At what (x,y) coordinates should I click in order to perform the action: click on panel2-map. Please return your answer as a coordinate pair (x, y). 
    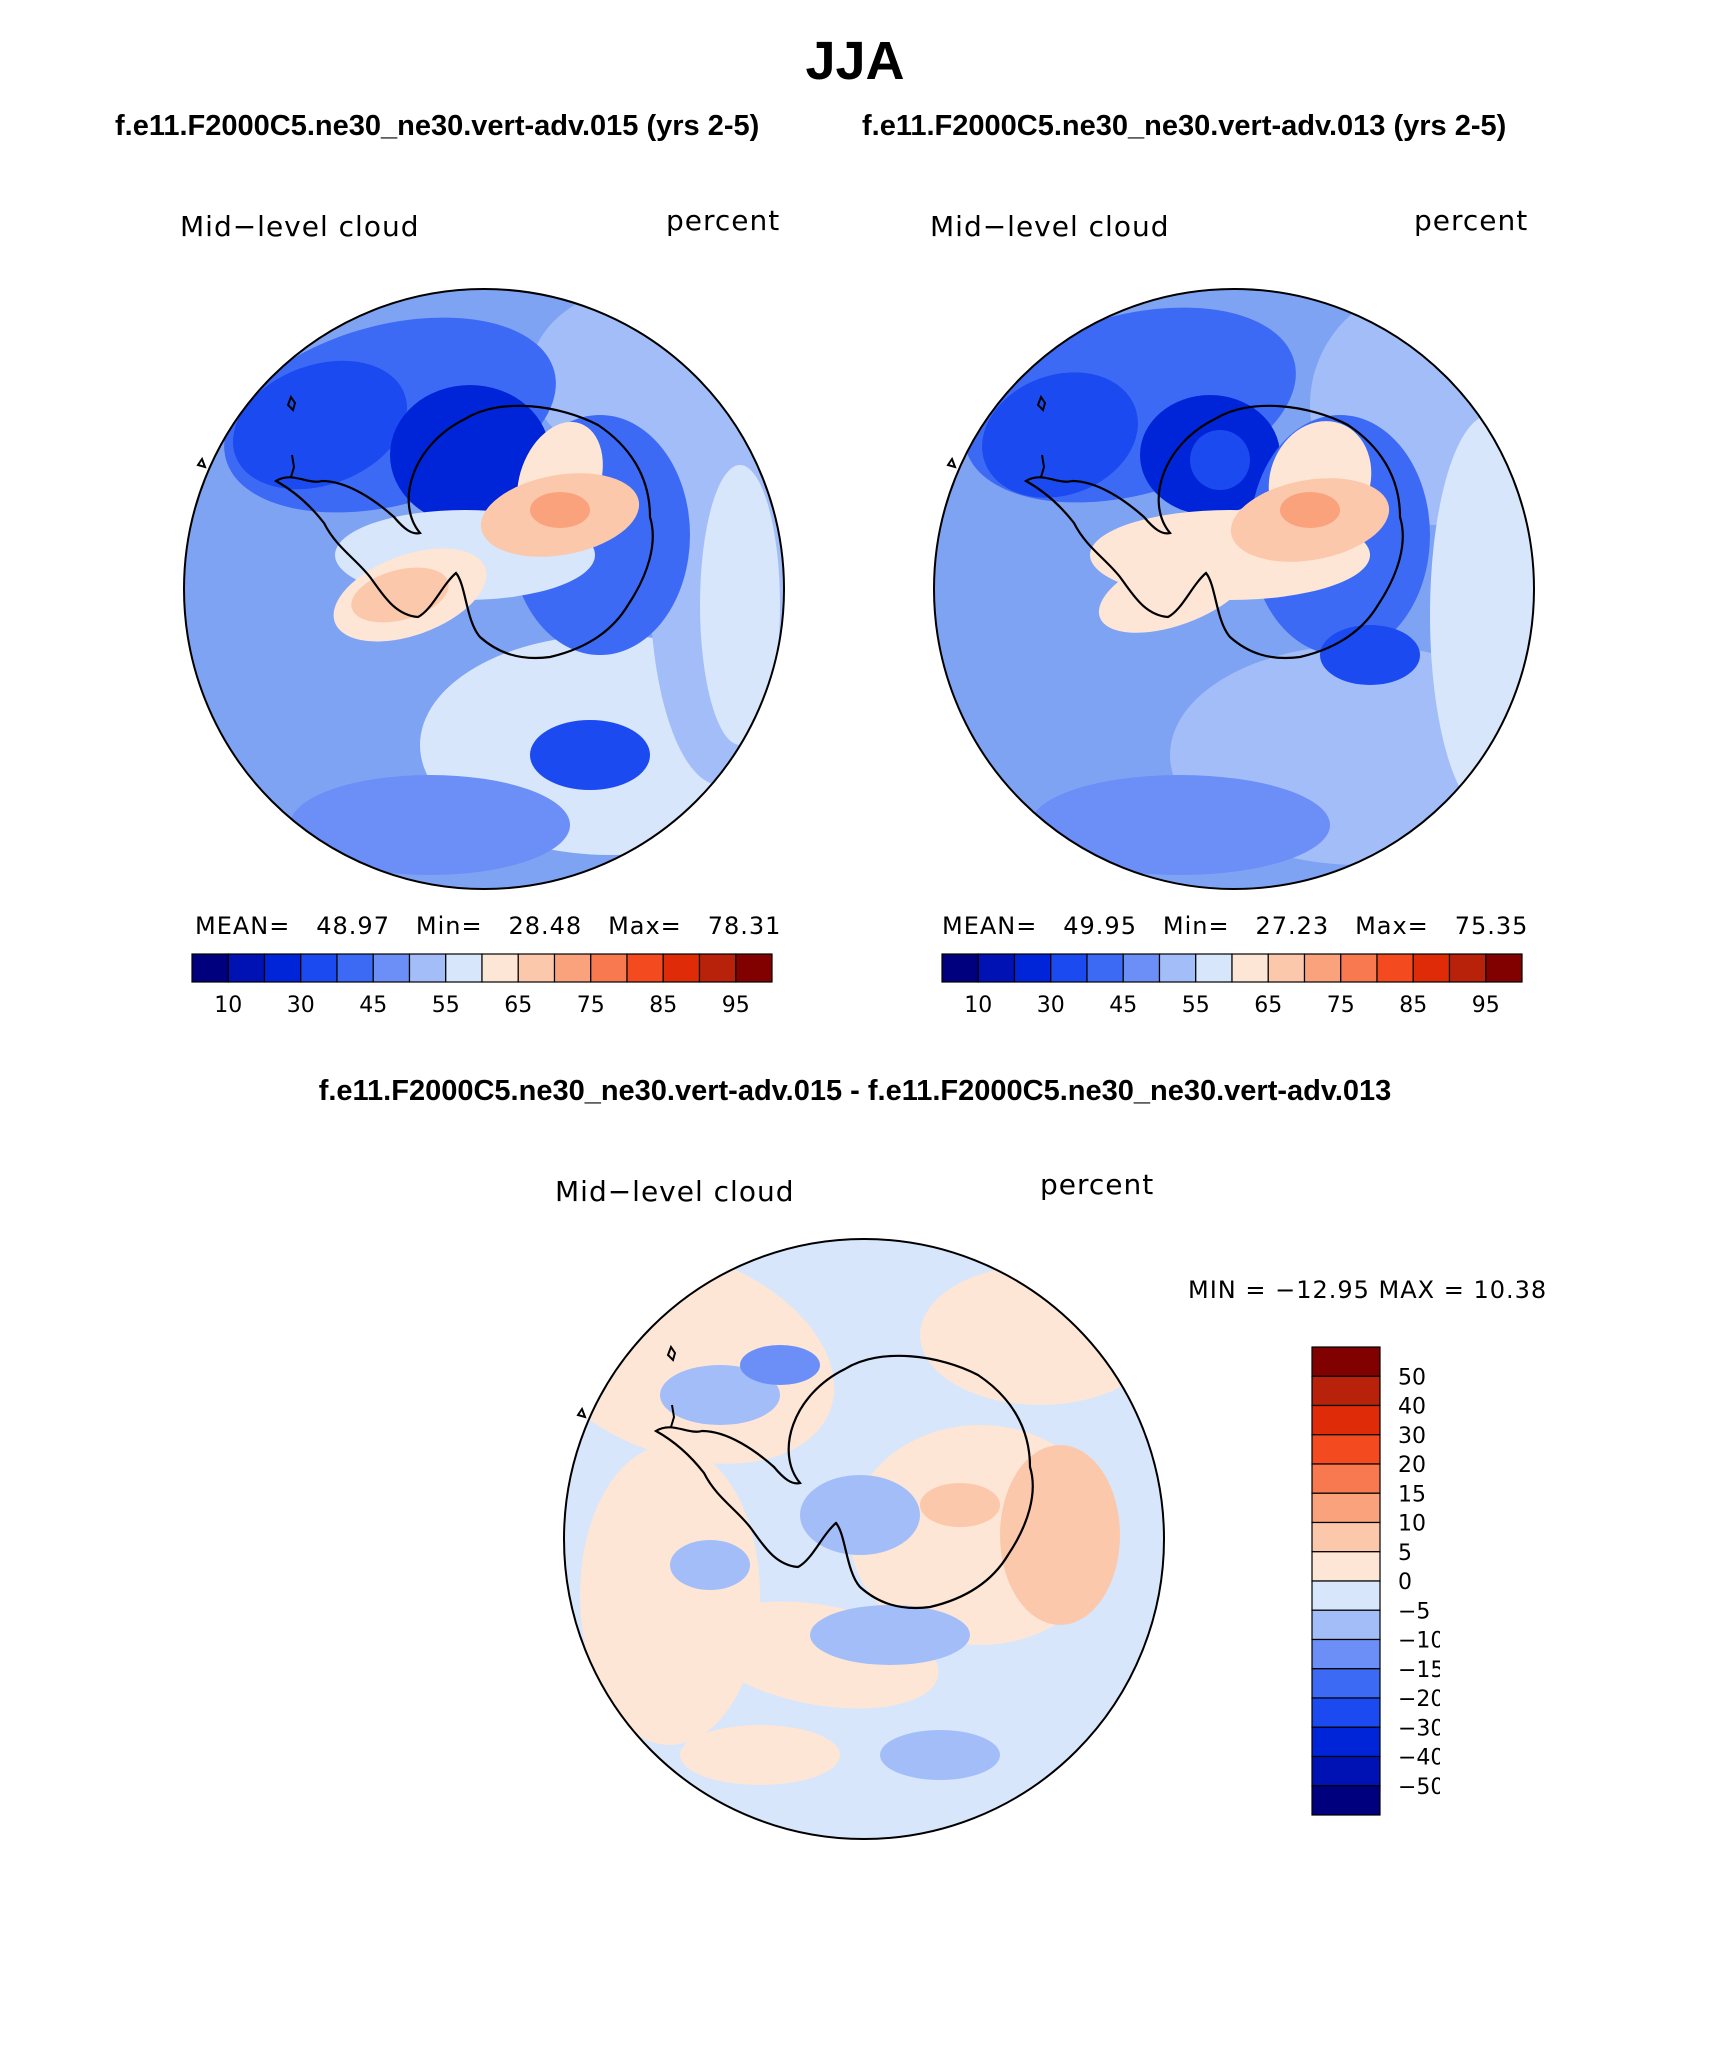
    Looking at the image, I should click on (1234, 589).